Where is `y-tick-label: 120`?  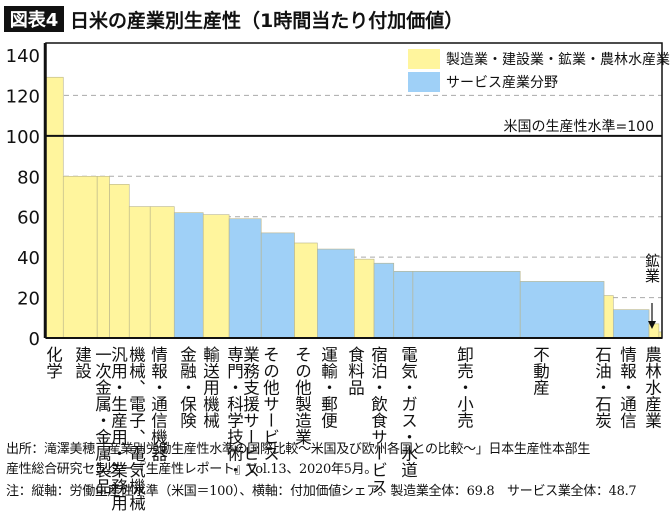 y-tick-label: 120 is located at coordinates (23, 96).